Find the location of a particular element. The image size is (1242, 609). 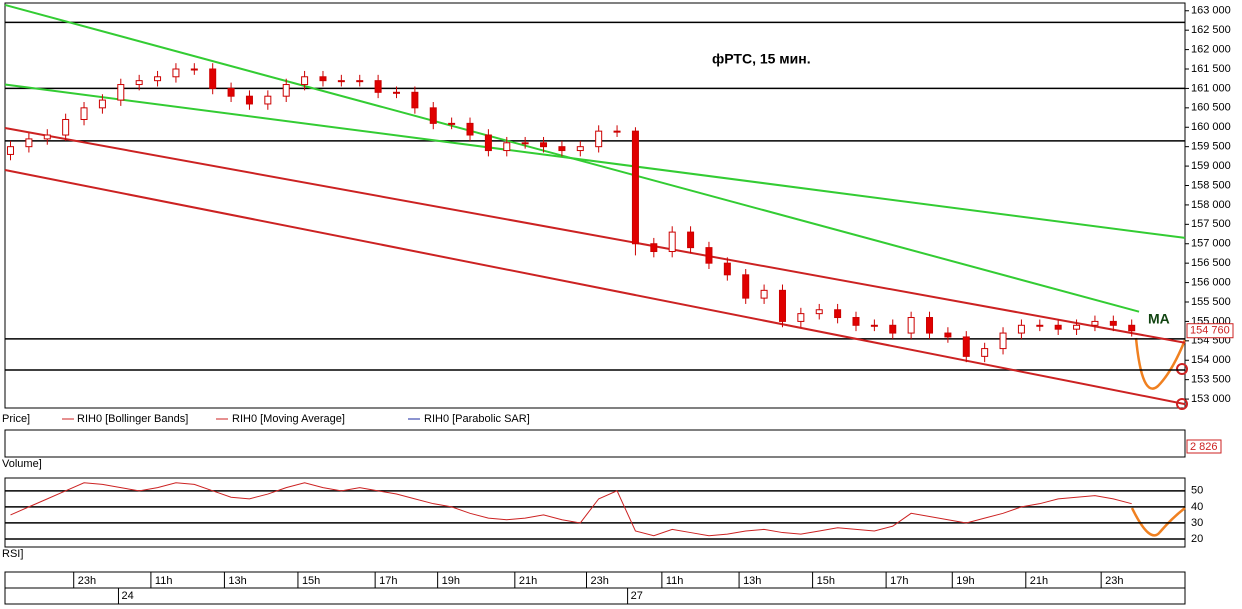

legend-item: RIH0 [Bollinger Bands] is located at coordinates (132, 419).